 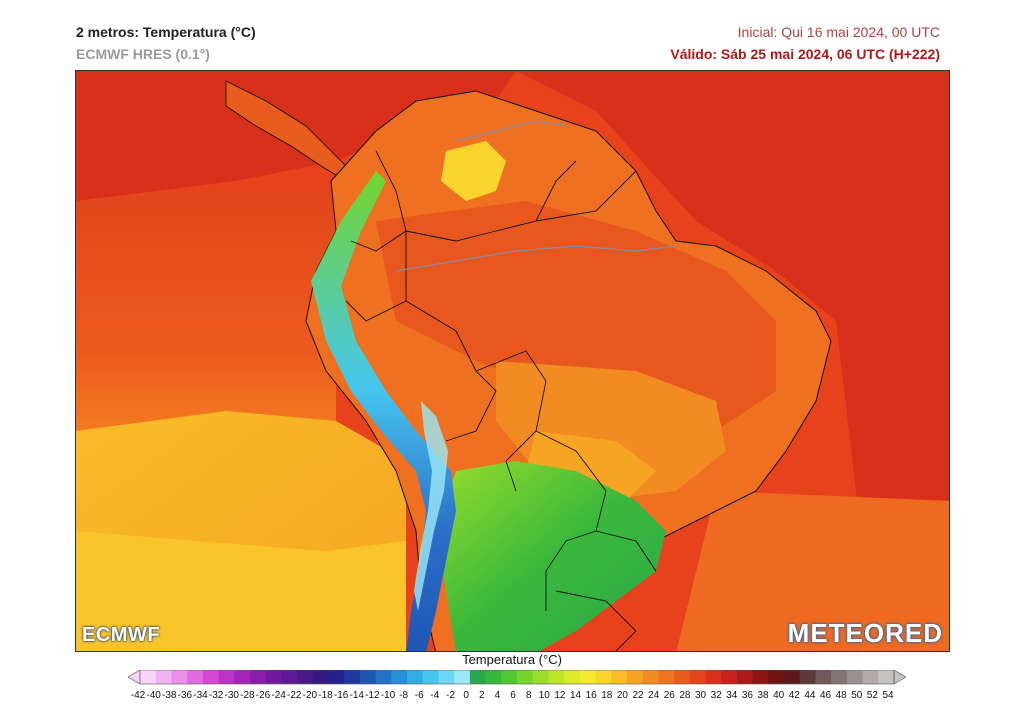 I want to click on colorbar-tick-label: 48, so click(x=841, y=695).